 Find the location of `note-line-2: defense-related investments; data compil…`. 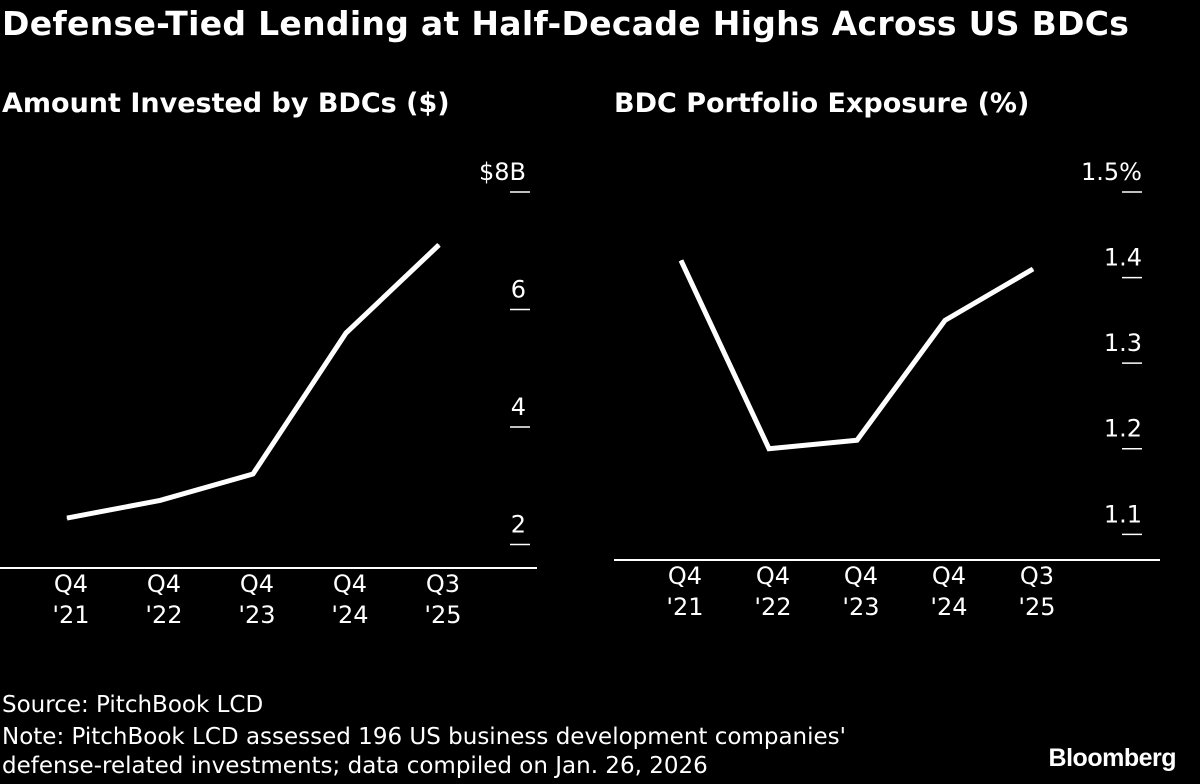

note-line-2: defense-related investments; data compil… is located at coordinates (355, 766).